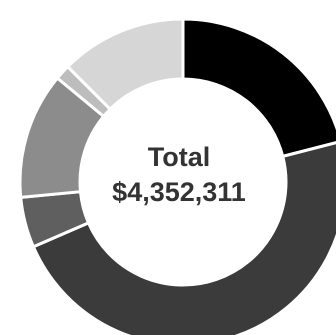 Image resolution: width=336 pixels, height=335 pixels. What do you see at coordinates (179, 157) in the screenshot?
I see `center-total-label: Total` at bounding box center [179, 157].